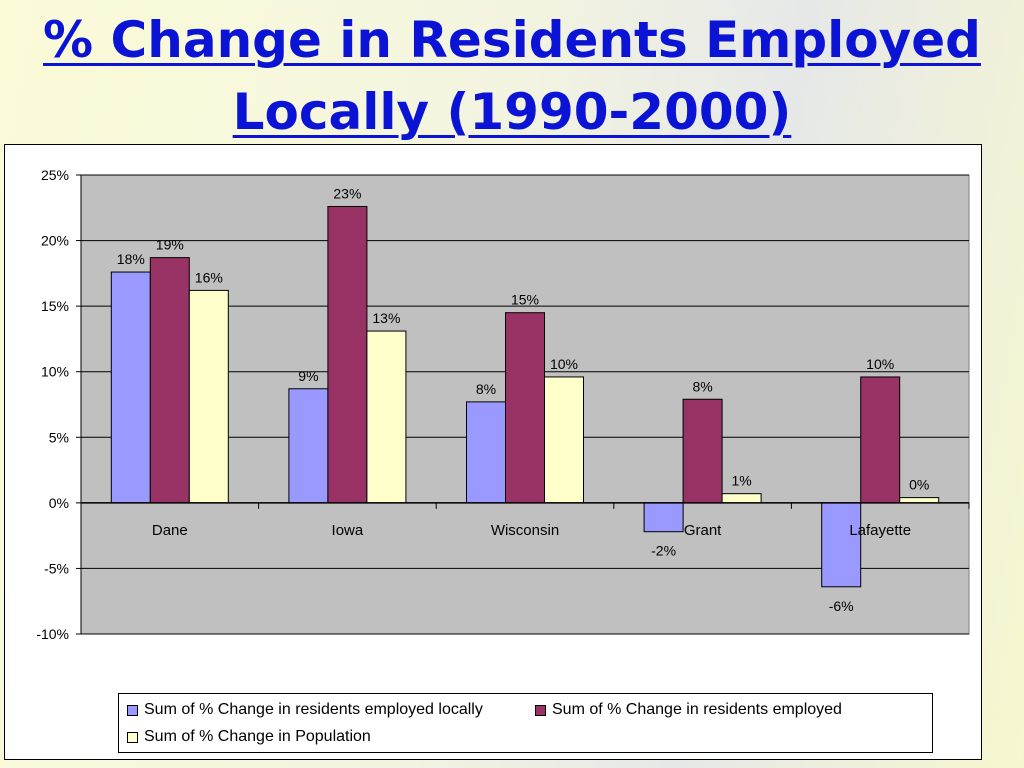  I want to click on data-label: 13%, so click(386, 318).